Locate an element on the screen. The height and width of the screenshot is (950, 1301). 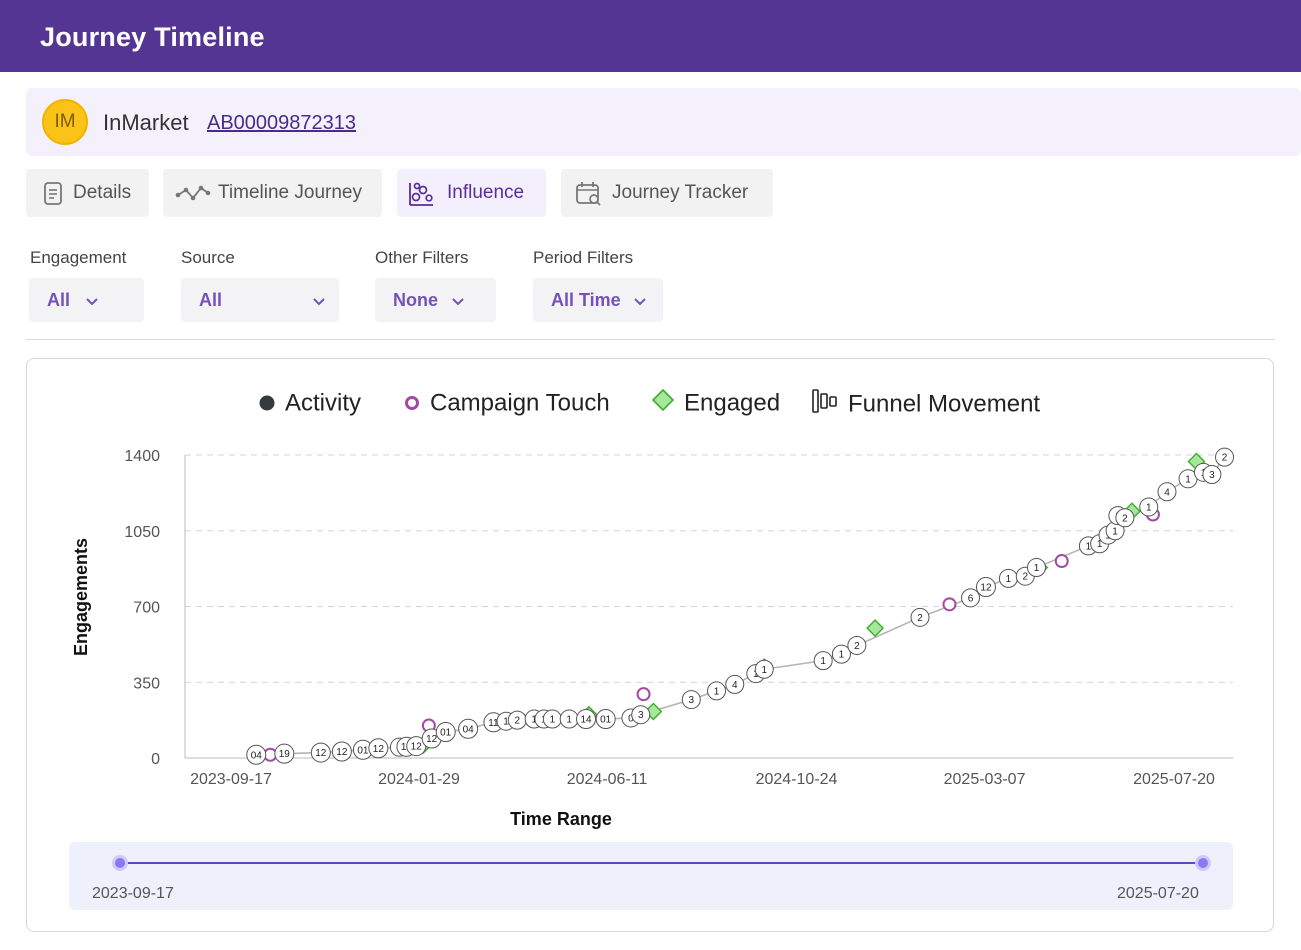
activity-point-label: 11 is located at coordinates (493, 723).